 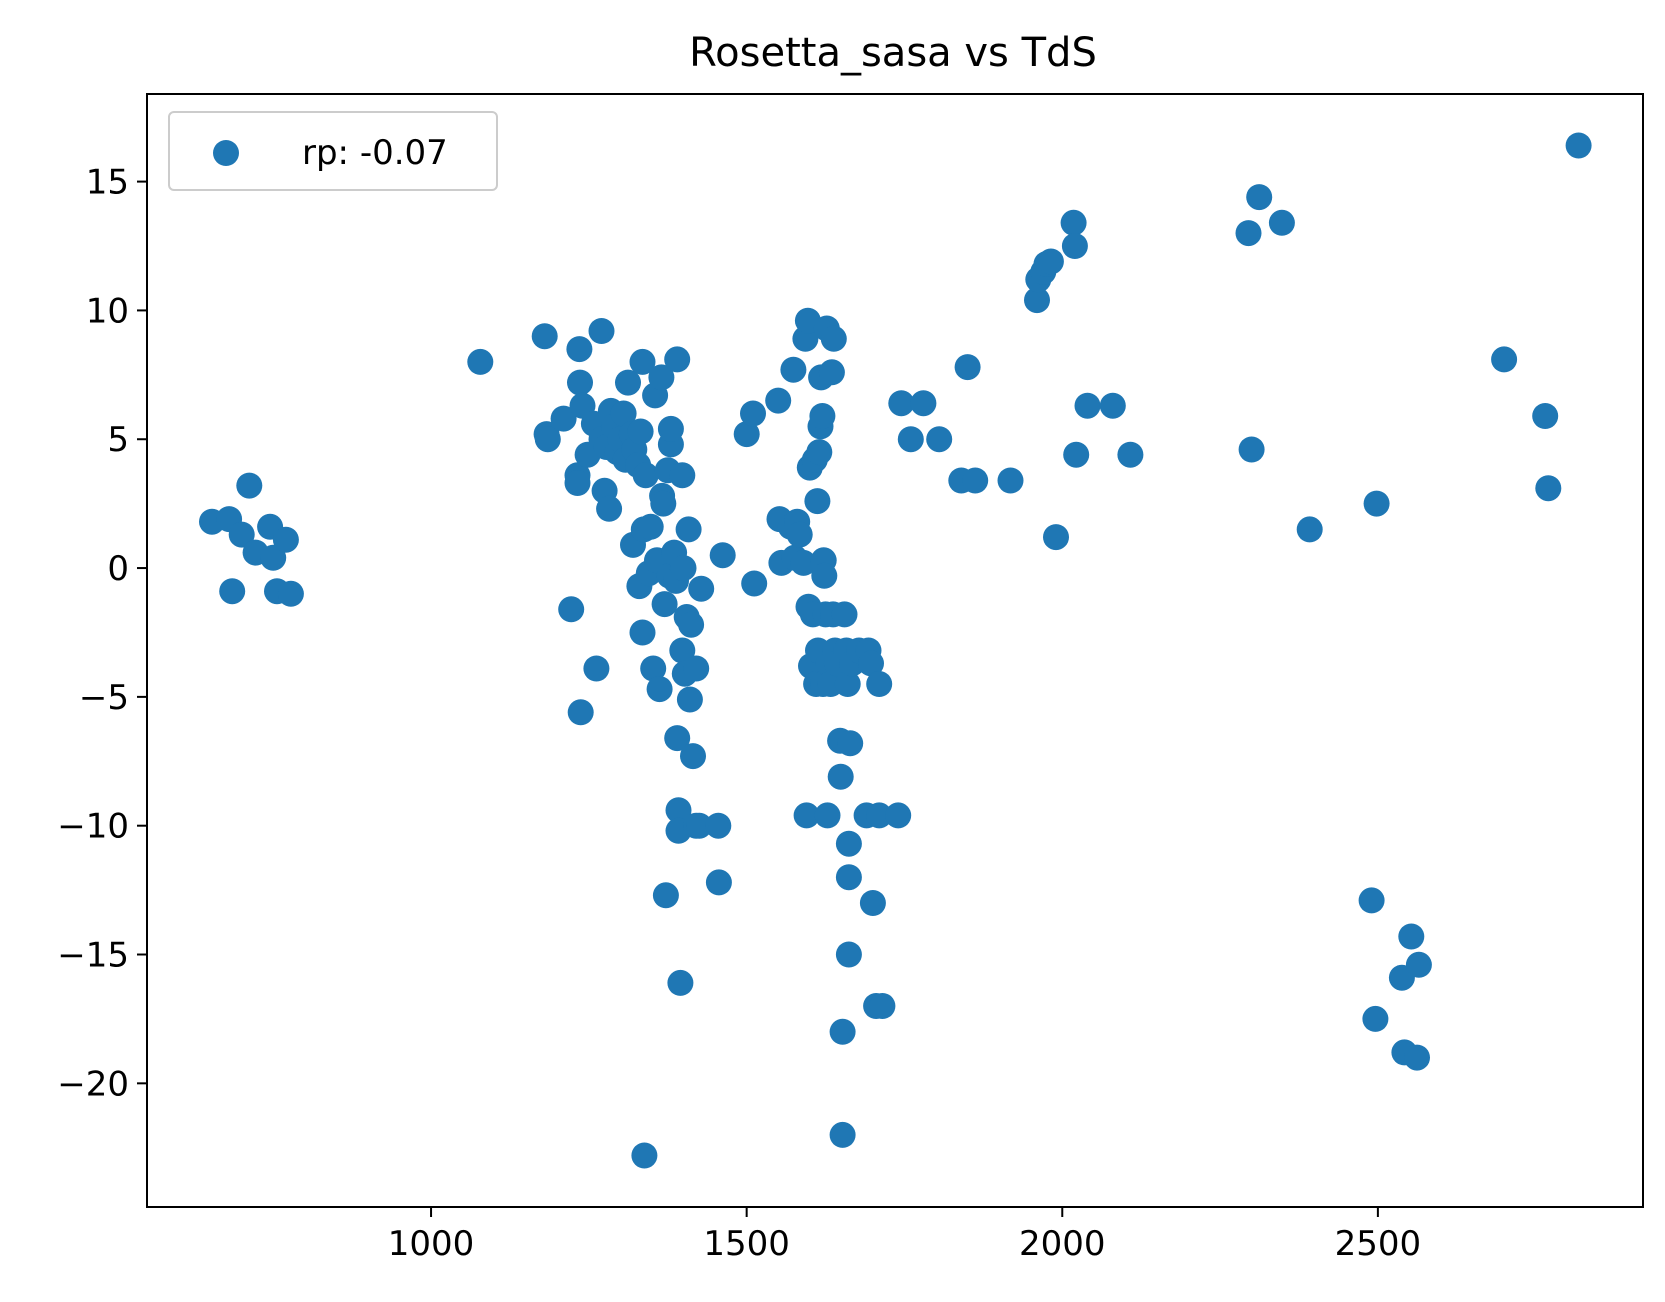 I want to click on x-axis-ticks: 1000 1500 2000 2500, so click(x=904, y=1235).